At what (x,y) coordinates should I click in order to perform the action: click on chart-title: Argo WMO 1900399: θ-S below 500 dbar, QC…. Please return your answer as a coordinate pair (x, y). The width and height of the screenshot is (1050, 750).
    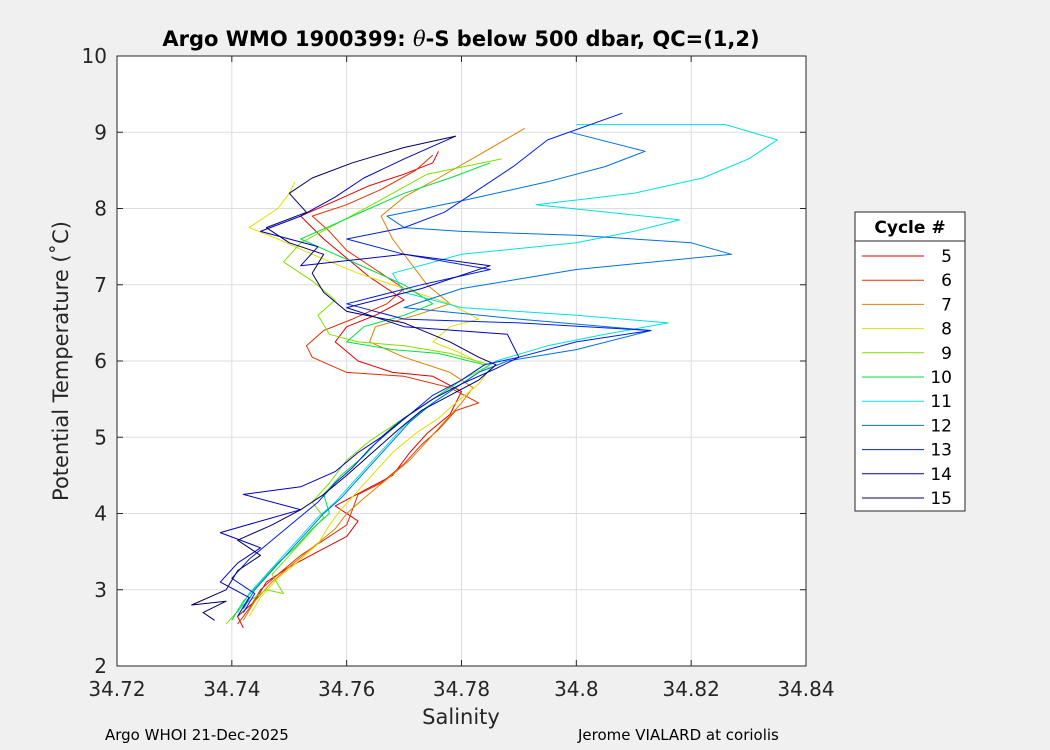
    Looking at the image, I should click on (460, 39).